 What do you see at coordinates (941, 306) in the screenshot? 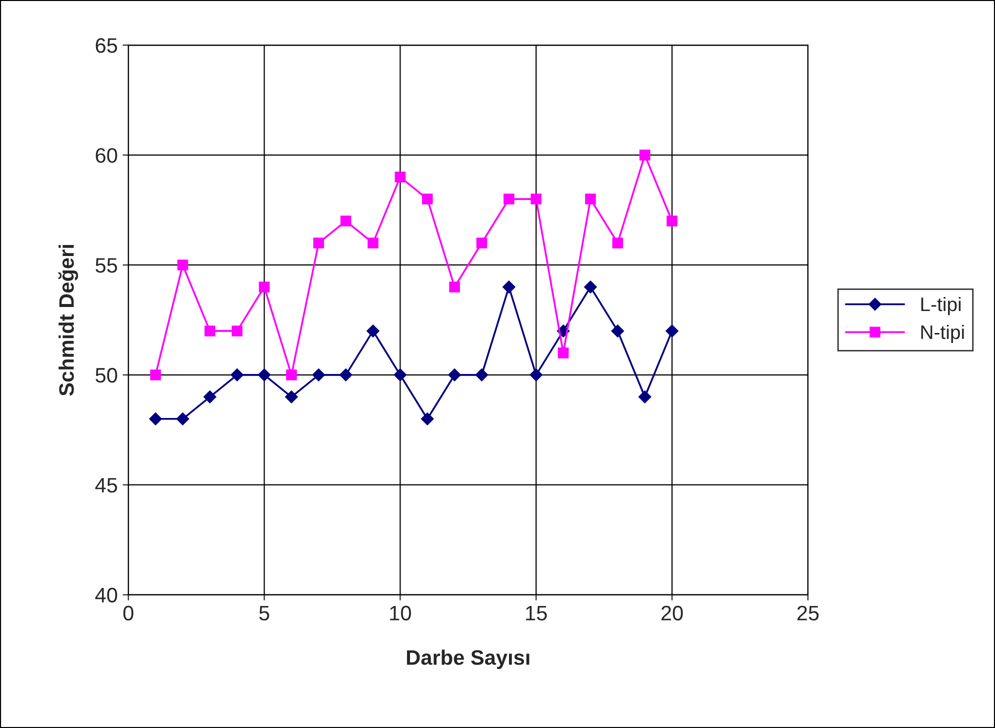
I see `legend-label: L-tipi` at bounding box center [941, 306].